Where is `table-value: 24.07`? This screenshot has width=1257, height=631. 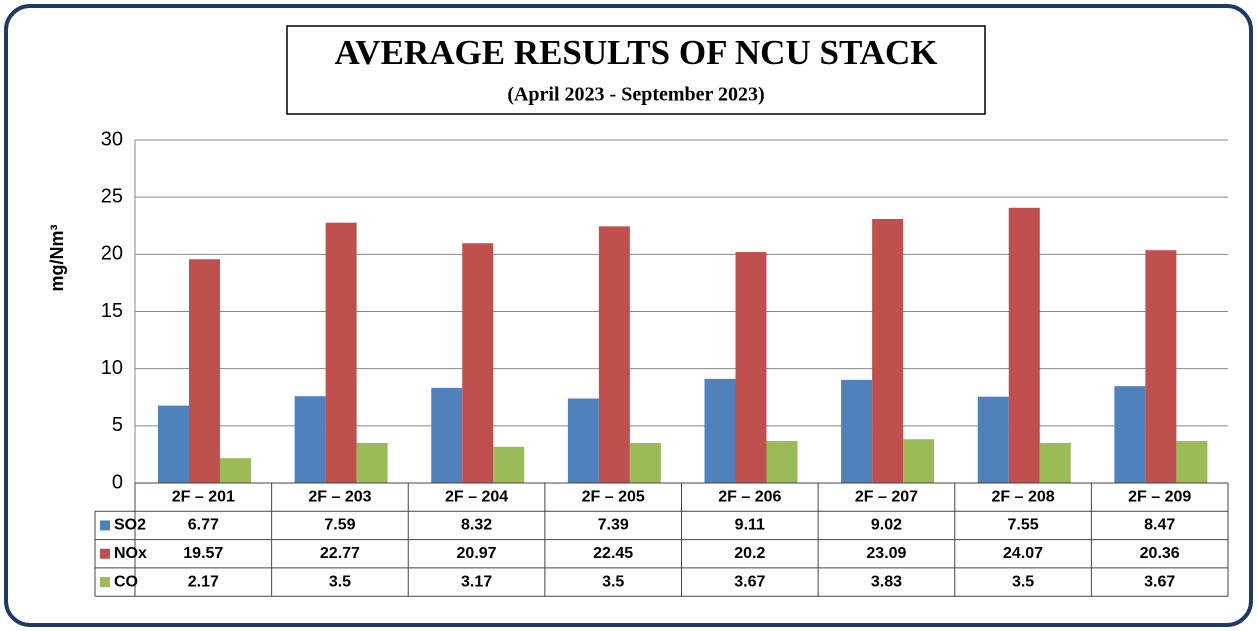 table-value: 24.07 is located at coordinates (1023, 553).